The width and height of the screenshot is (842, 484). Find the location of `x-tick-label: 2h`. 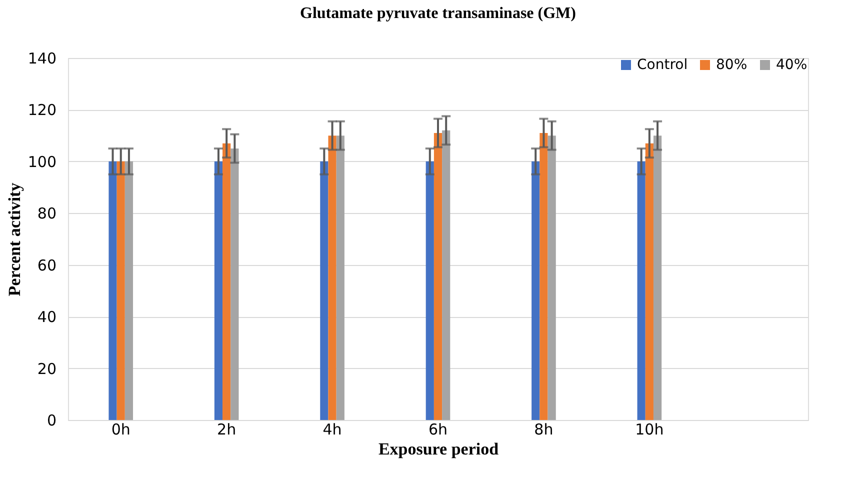

x-tick-label: 2h is located at coordinates (226, 429).